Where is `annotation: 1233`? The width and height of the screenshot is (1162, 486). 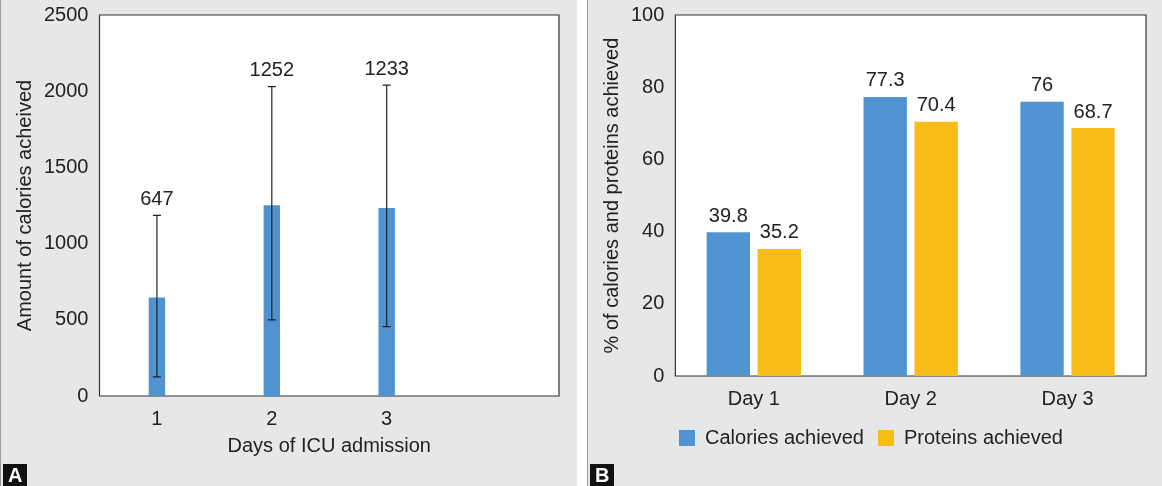 annotation: 1233 is located at coordinates (386, 67).